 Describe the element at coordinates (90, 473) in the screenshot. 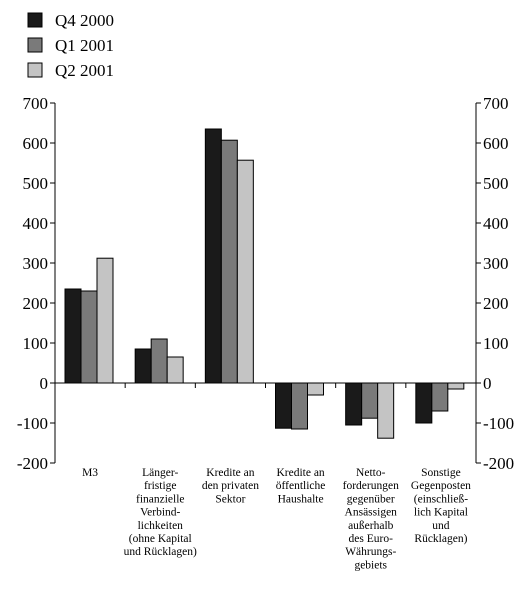

I see `category-label: M3` at that location.